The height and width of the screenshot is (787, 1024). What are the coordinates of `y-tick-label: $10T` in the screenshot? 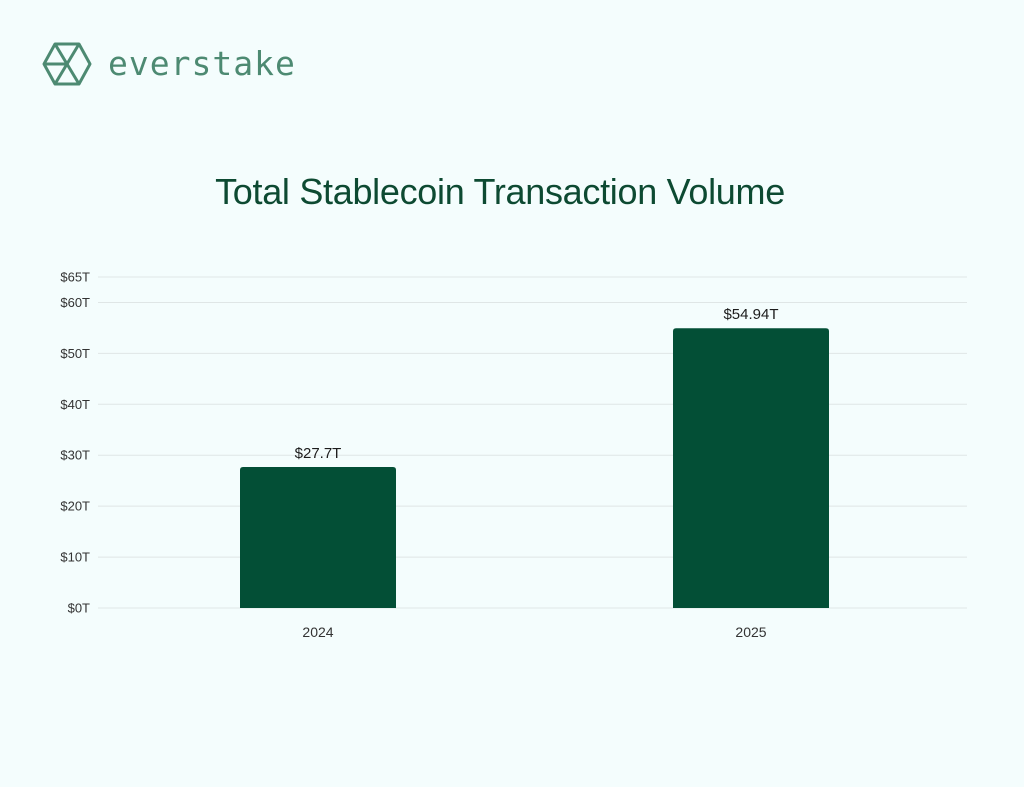 It's located at (75, 557).